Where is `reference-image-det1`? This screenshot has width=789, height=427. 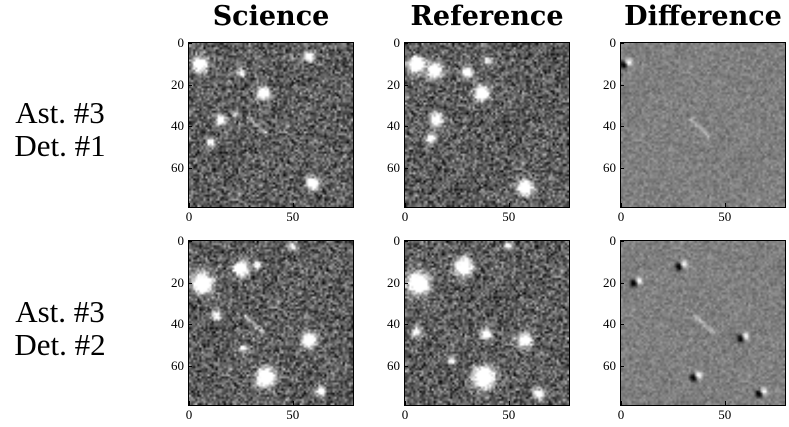
reference-image-det1 is located at coordinates (487, 125).